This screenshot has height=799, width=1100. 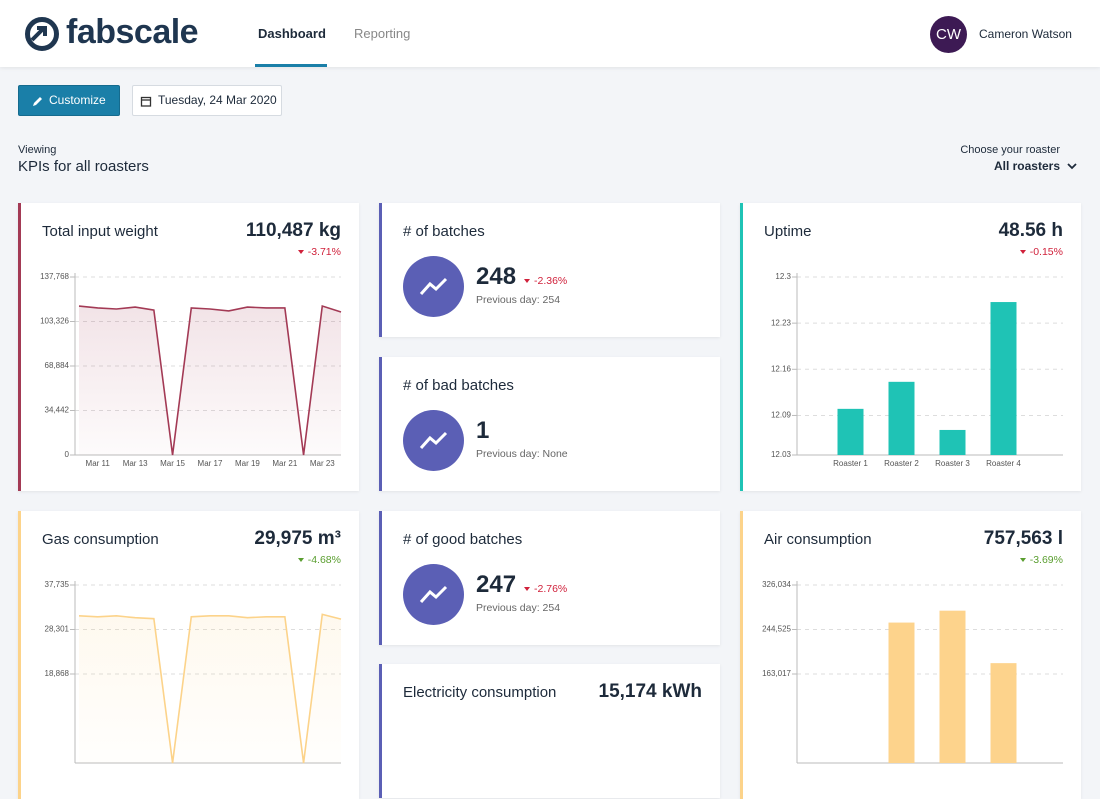 I want to click on x-tick-label: Mar 17, so click(x=210, y=463).